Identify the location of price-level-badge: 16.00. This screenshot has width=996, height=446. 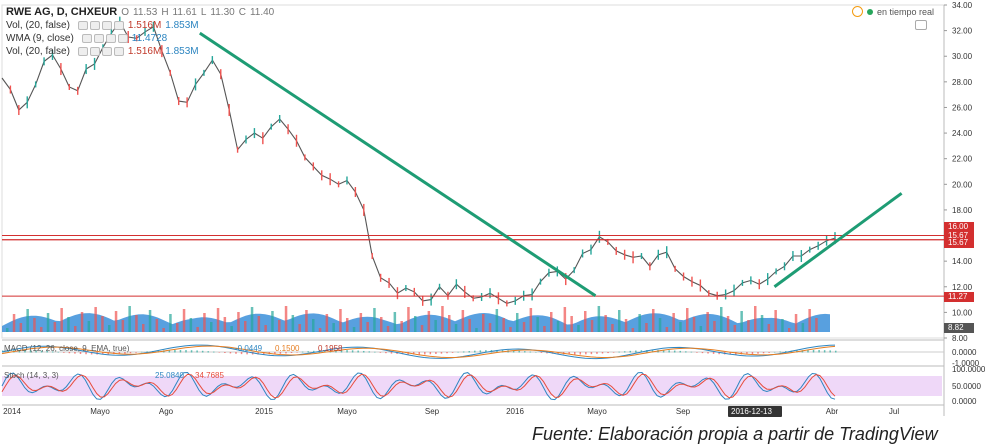
(959, 227).